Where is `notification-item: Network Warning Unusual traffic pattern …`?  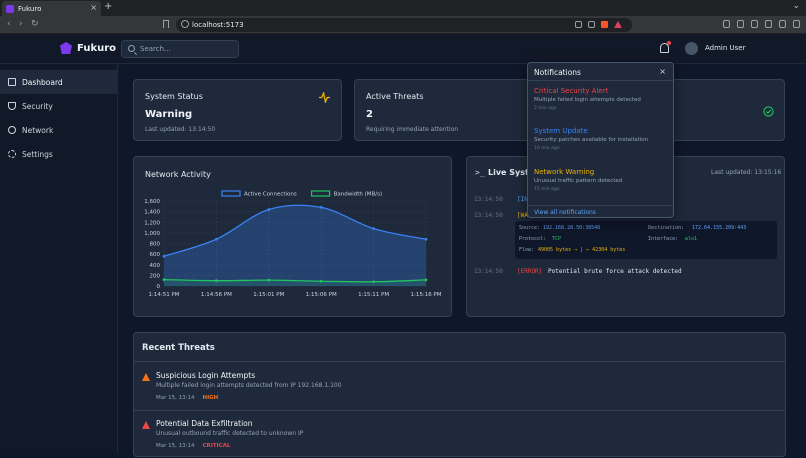 notification-item: Network Warning Unusual traffic pattern … is located at coordinates (578, 180).